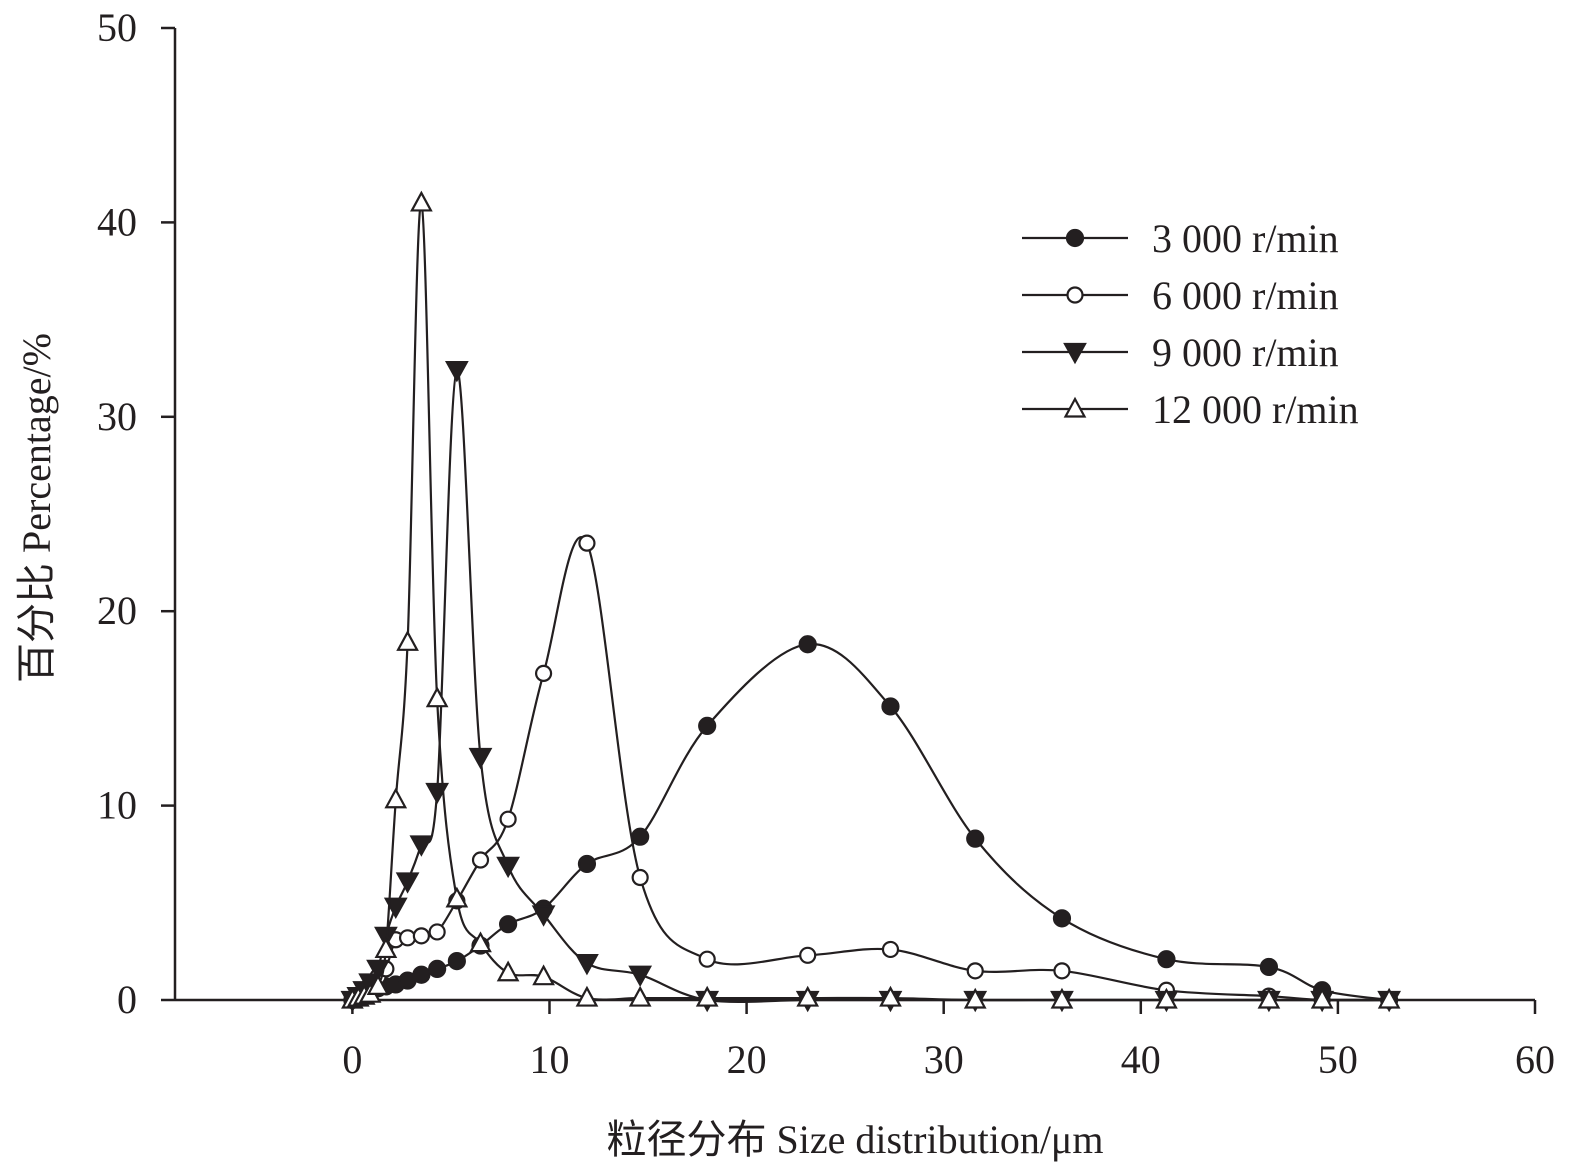  Describe the element at coordinates (944, 1059) in the screenshot. I see `x-tick-label: 30` at that location.